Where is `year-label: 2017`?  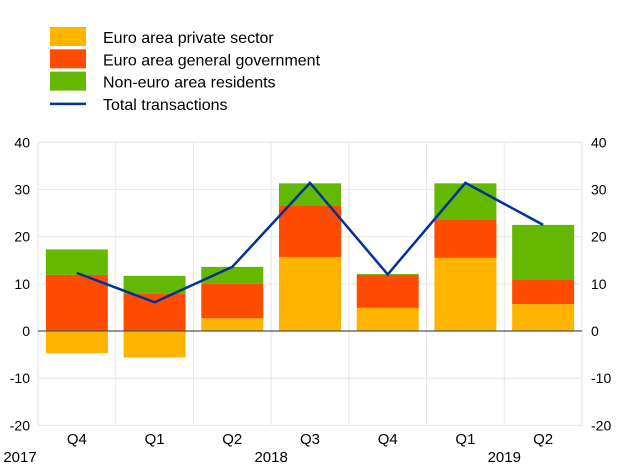
year-label: 2017 is located at coordinates (19, 457).